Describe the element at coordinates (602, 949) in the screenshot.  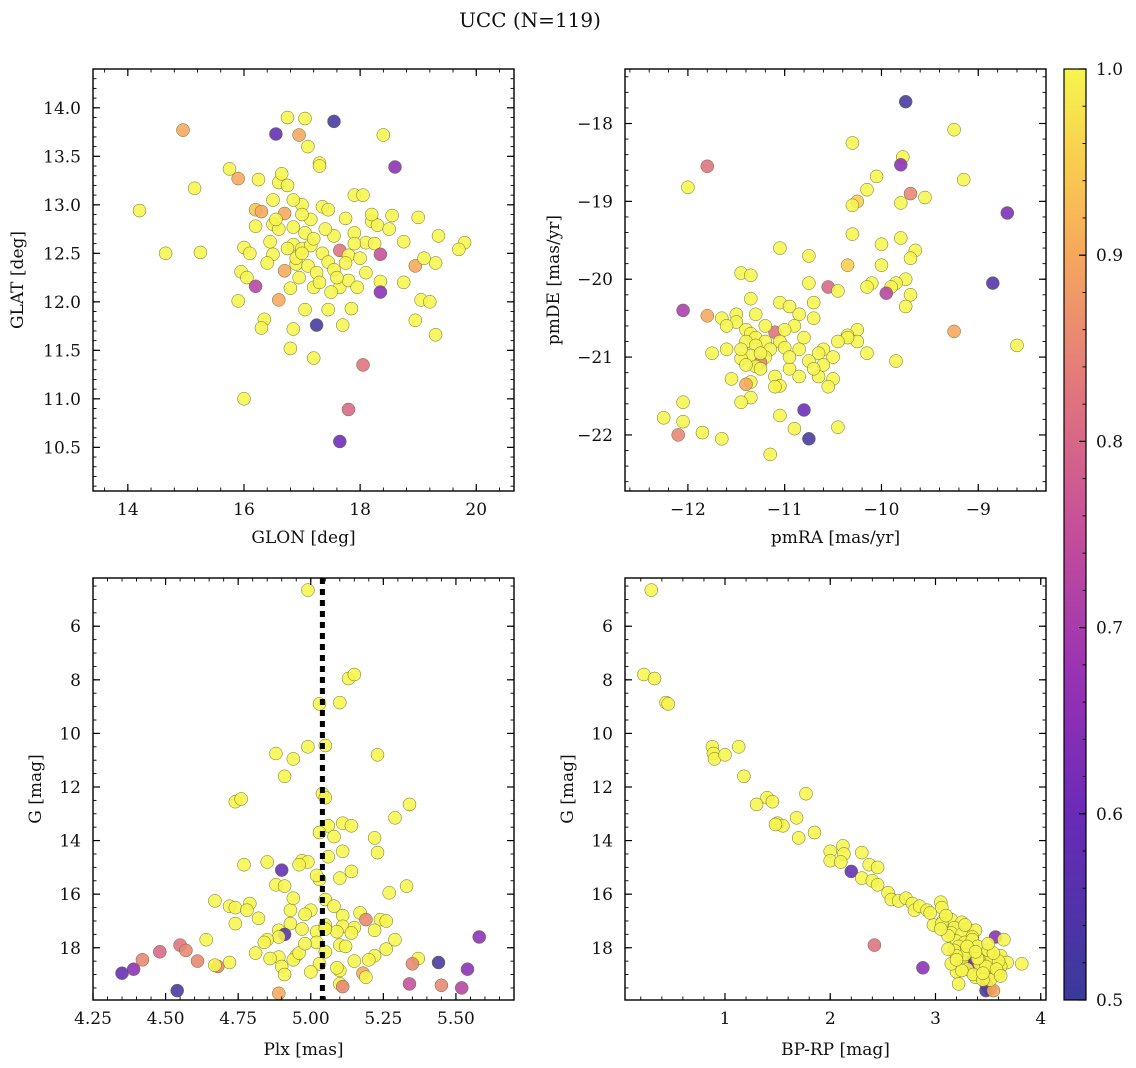
I see `y-tick-label: 18` at that location.